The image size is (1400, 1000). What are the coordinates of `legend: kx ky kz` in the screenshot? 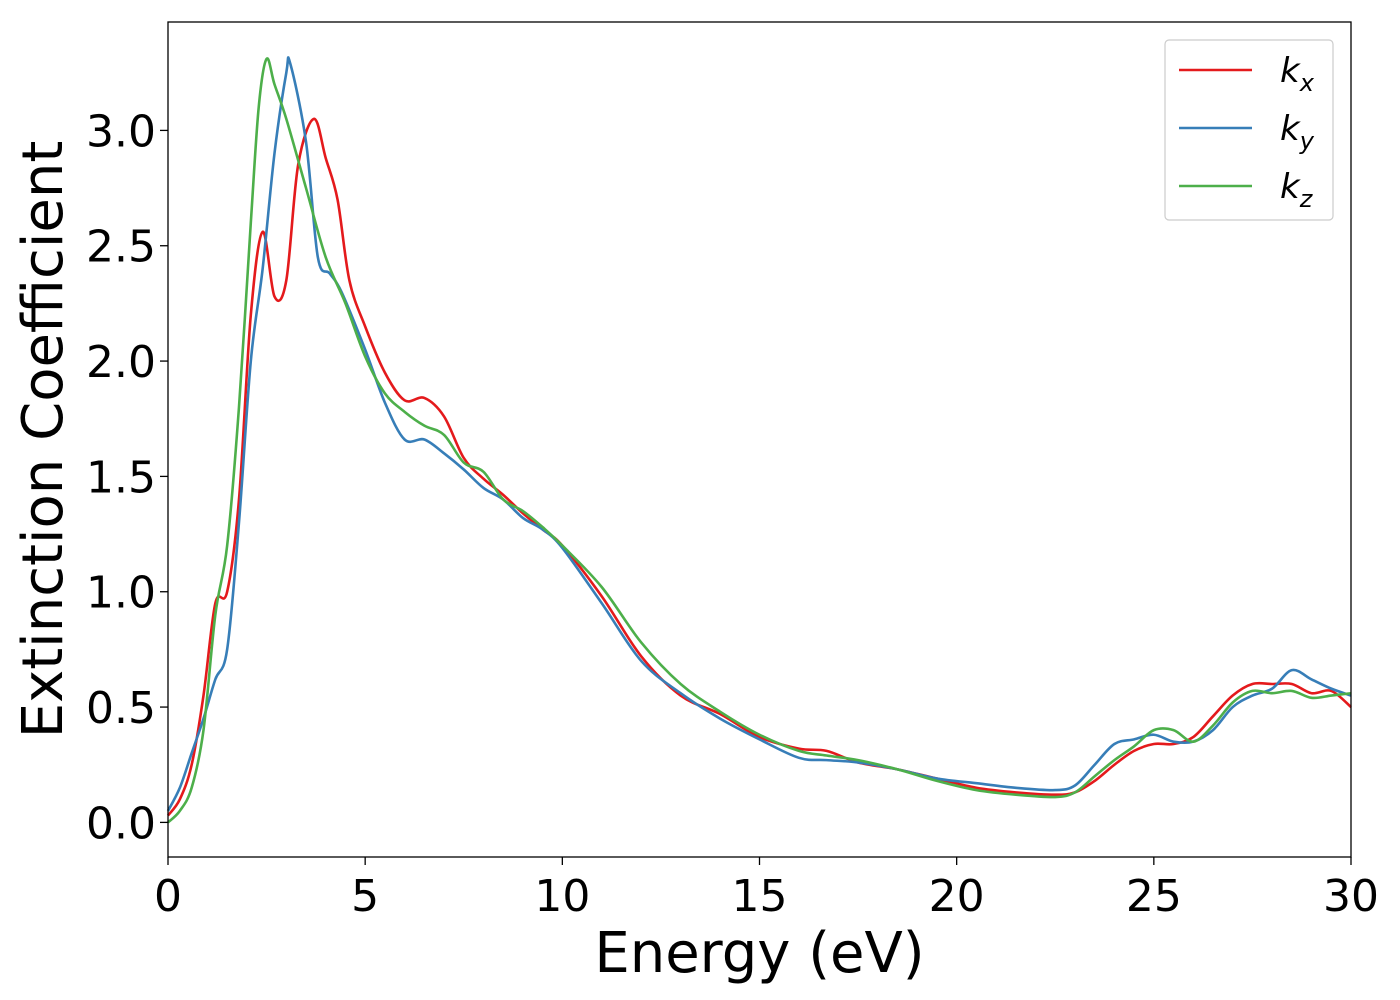 It's located at (1249, 130).